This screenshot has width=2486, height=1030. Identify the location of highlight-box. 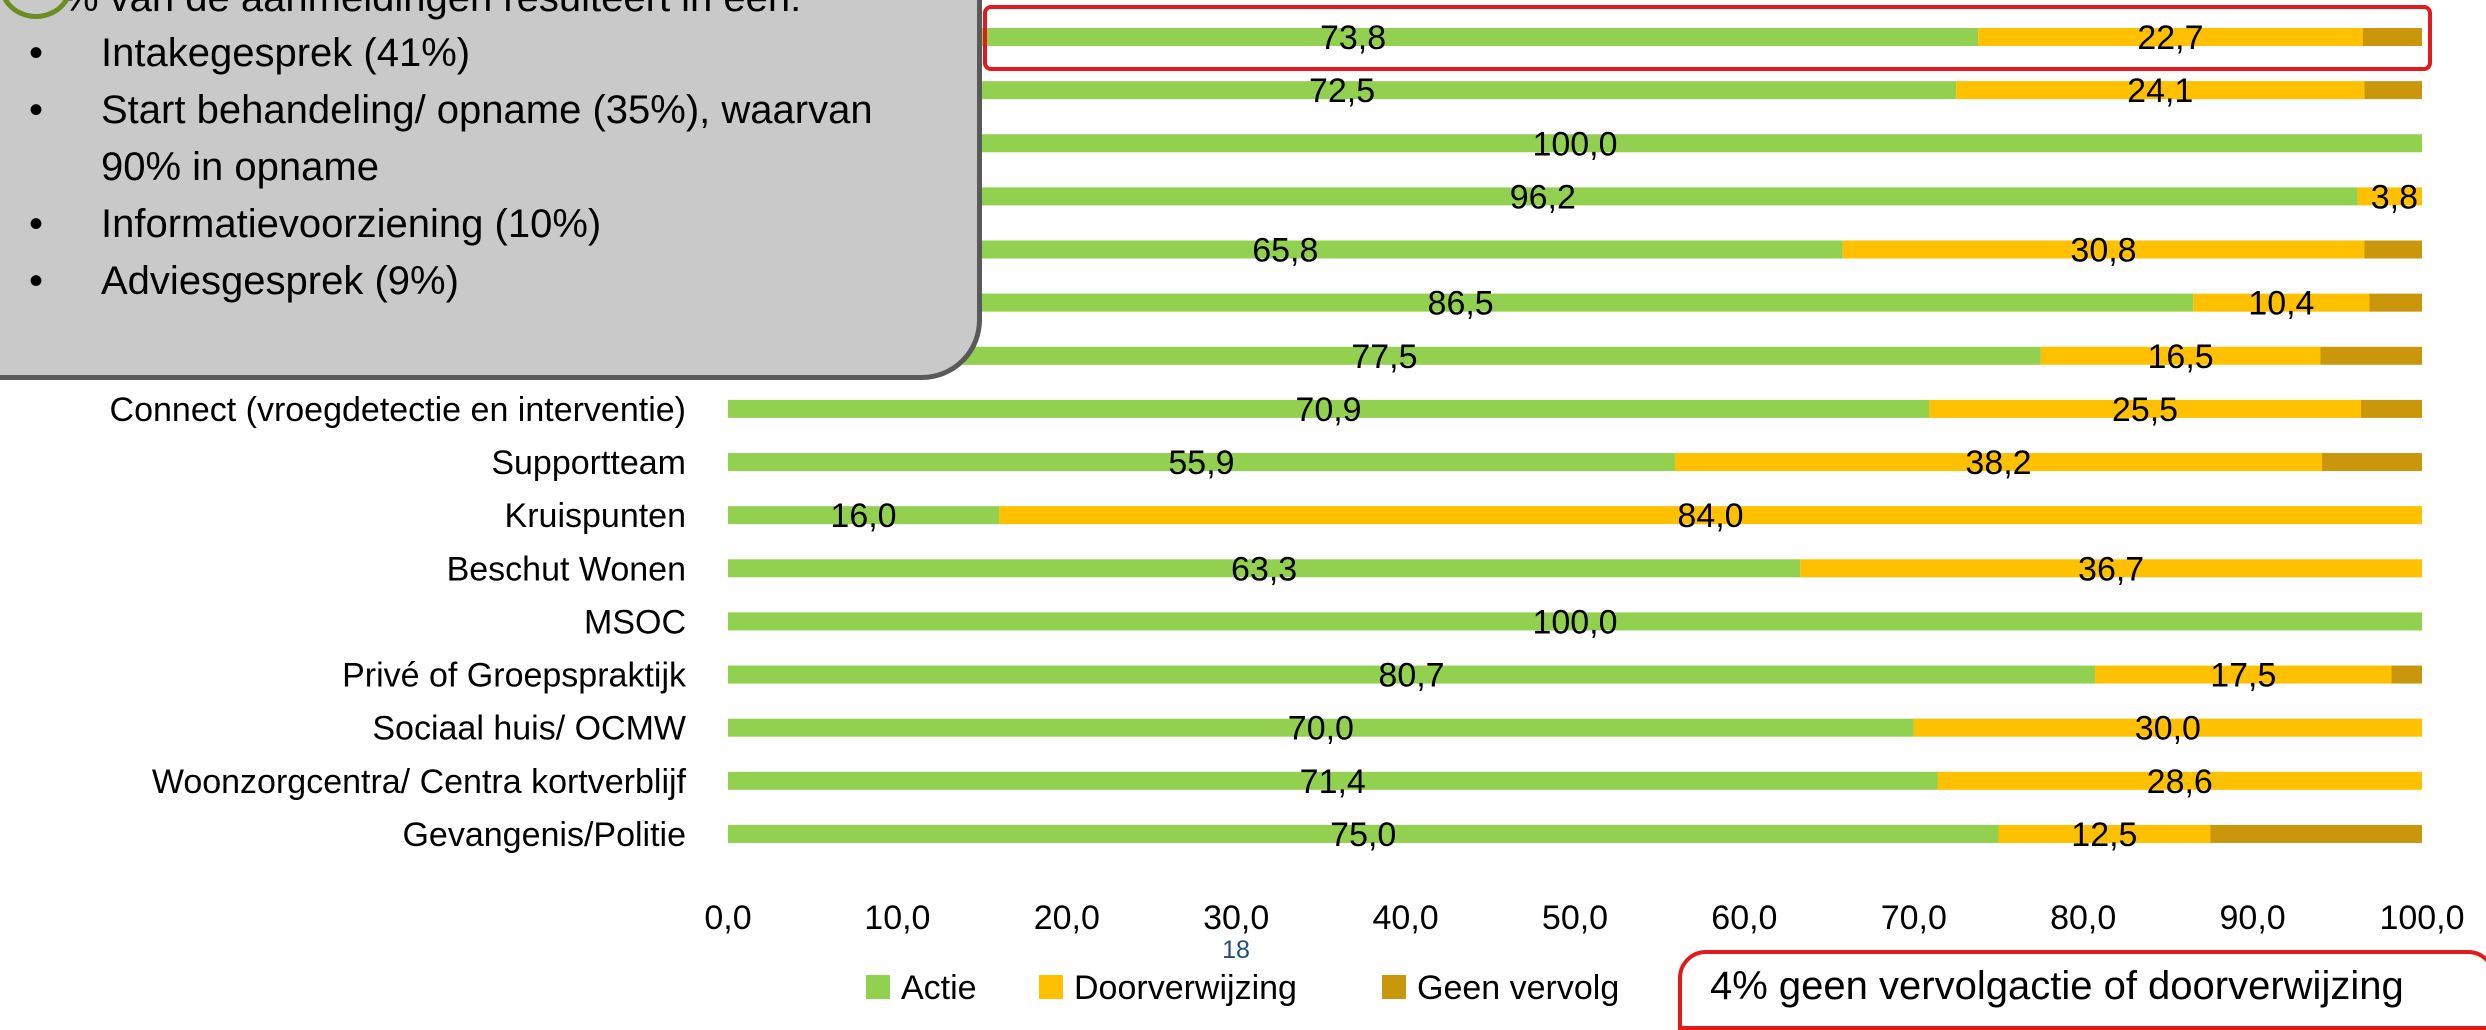
(1707, 38).